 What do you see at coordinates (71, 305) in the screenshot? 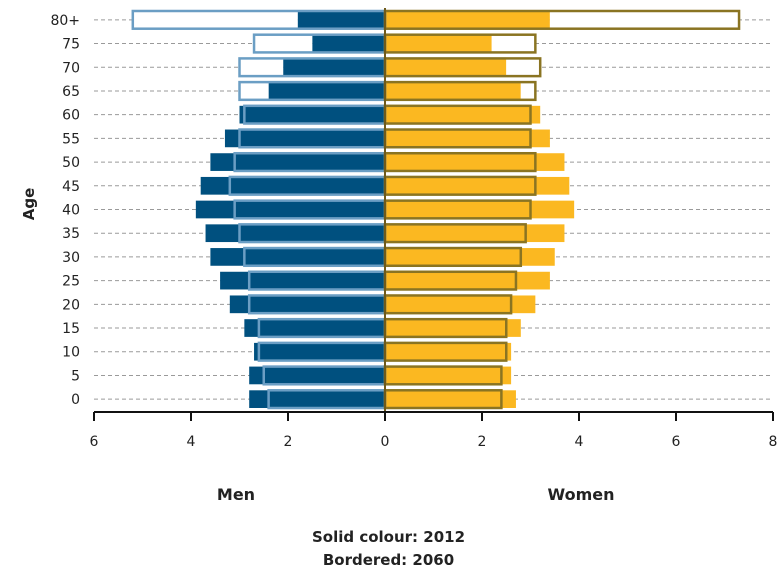
I see `y-tick-label: 20` at bounding box center [71, 305].